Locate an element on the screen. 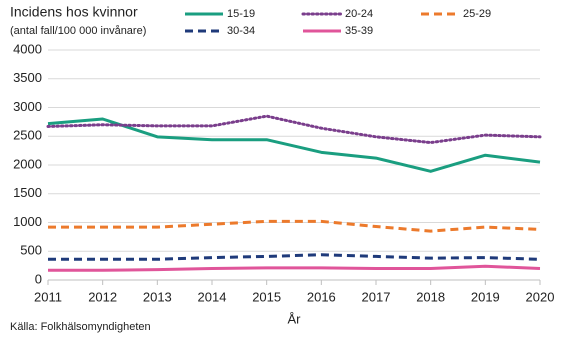  y-tick-label: 1500 is located at coordinates (27, 192).